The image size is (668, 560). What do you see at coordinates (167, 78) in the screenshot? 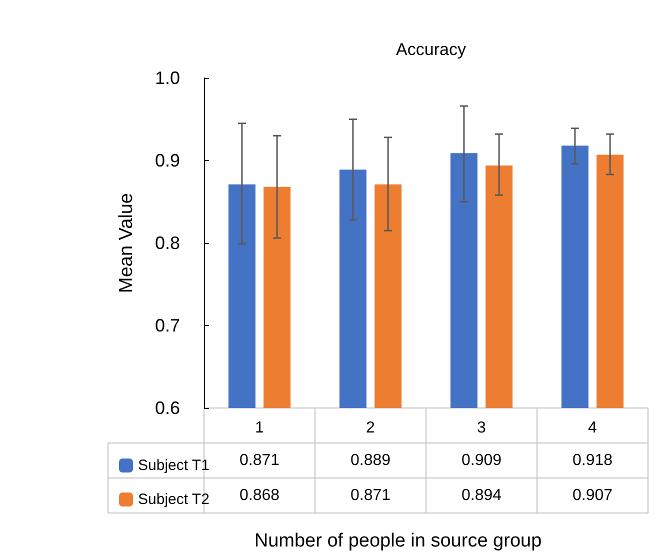
I see `y-tick-label: 1.0` at bounding box center [167, 78].